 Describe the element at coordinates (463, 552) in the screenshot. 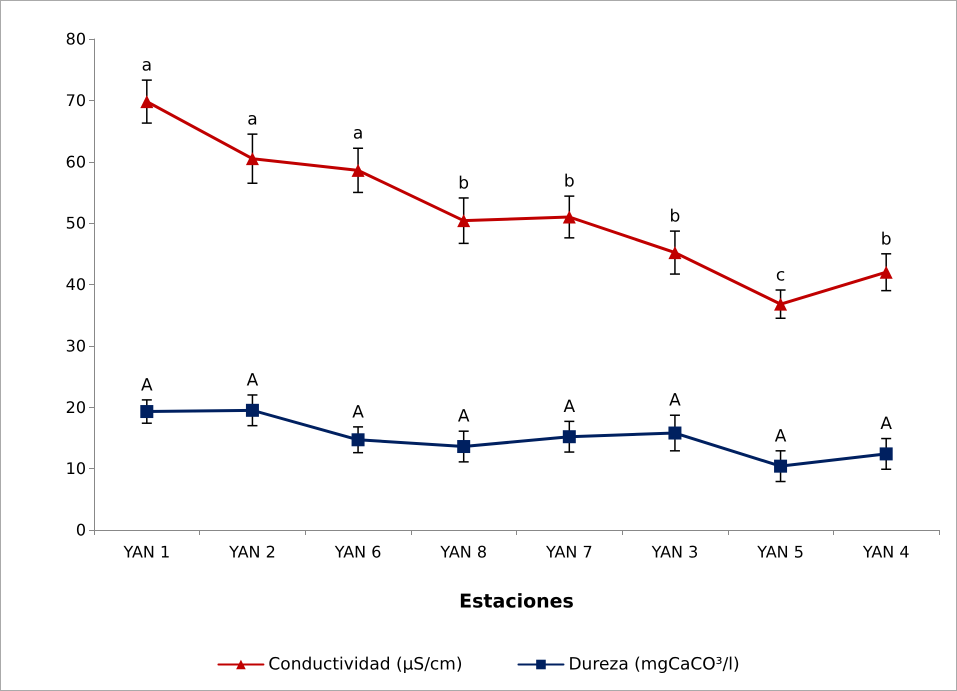

I see `x-tick-label: YAN 8` at that location.